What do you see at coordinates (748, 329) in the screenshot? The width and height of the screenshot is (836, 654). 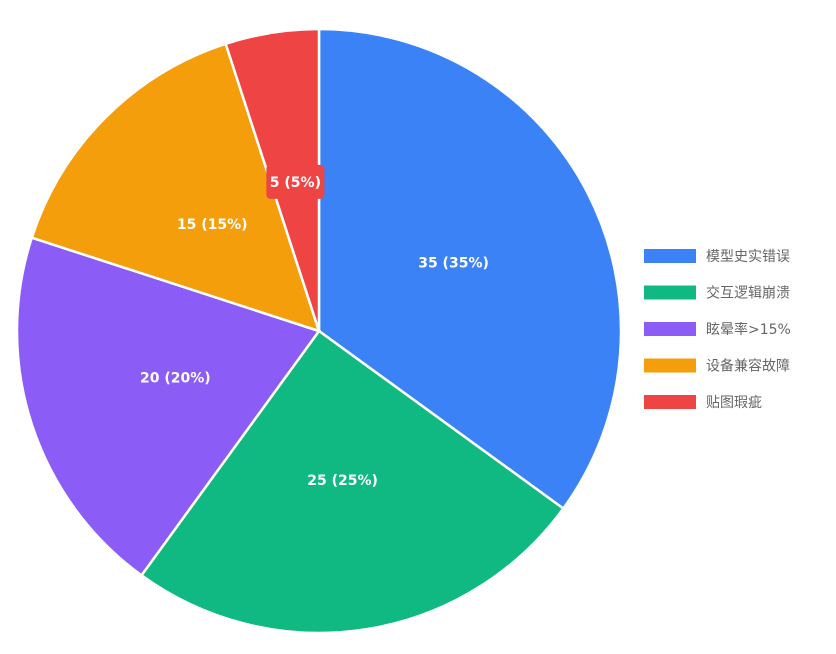 I see `legend-label-3: 眩晕率>15%` at bounding box center [748, 329].